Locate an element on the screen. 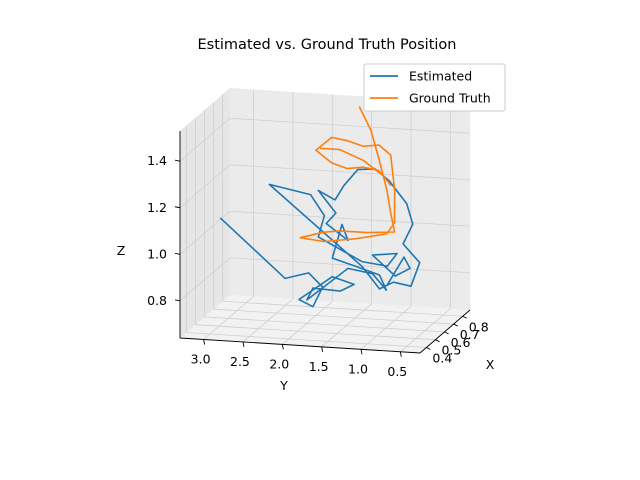 This screenshot has height=480, width=640. y-tick-label: 1.0 is located at coordinates (358, 368).